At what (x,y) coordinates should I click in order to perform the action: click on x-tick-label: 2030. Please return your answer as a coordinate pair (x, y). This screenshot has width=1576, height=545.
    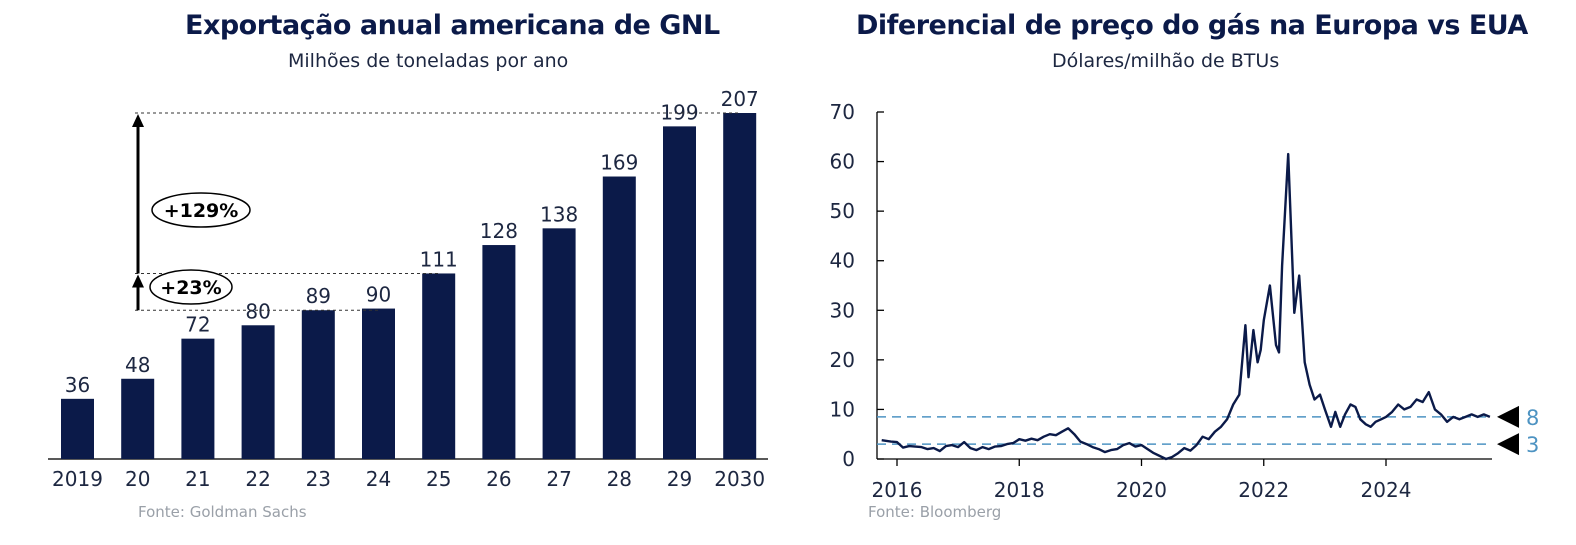
    Looking at the image, I should click on (739, 479).